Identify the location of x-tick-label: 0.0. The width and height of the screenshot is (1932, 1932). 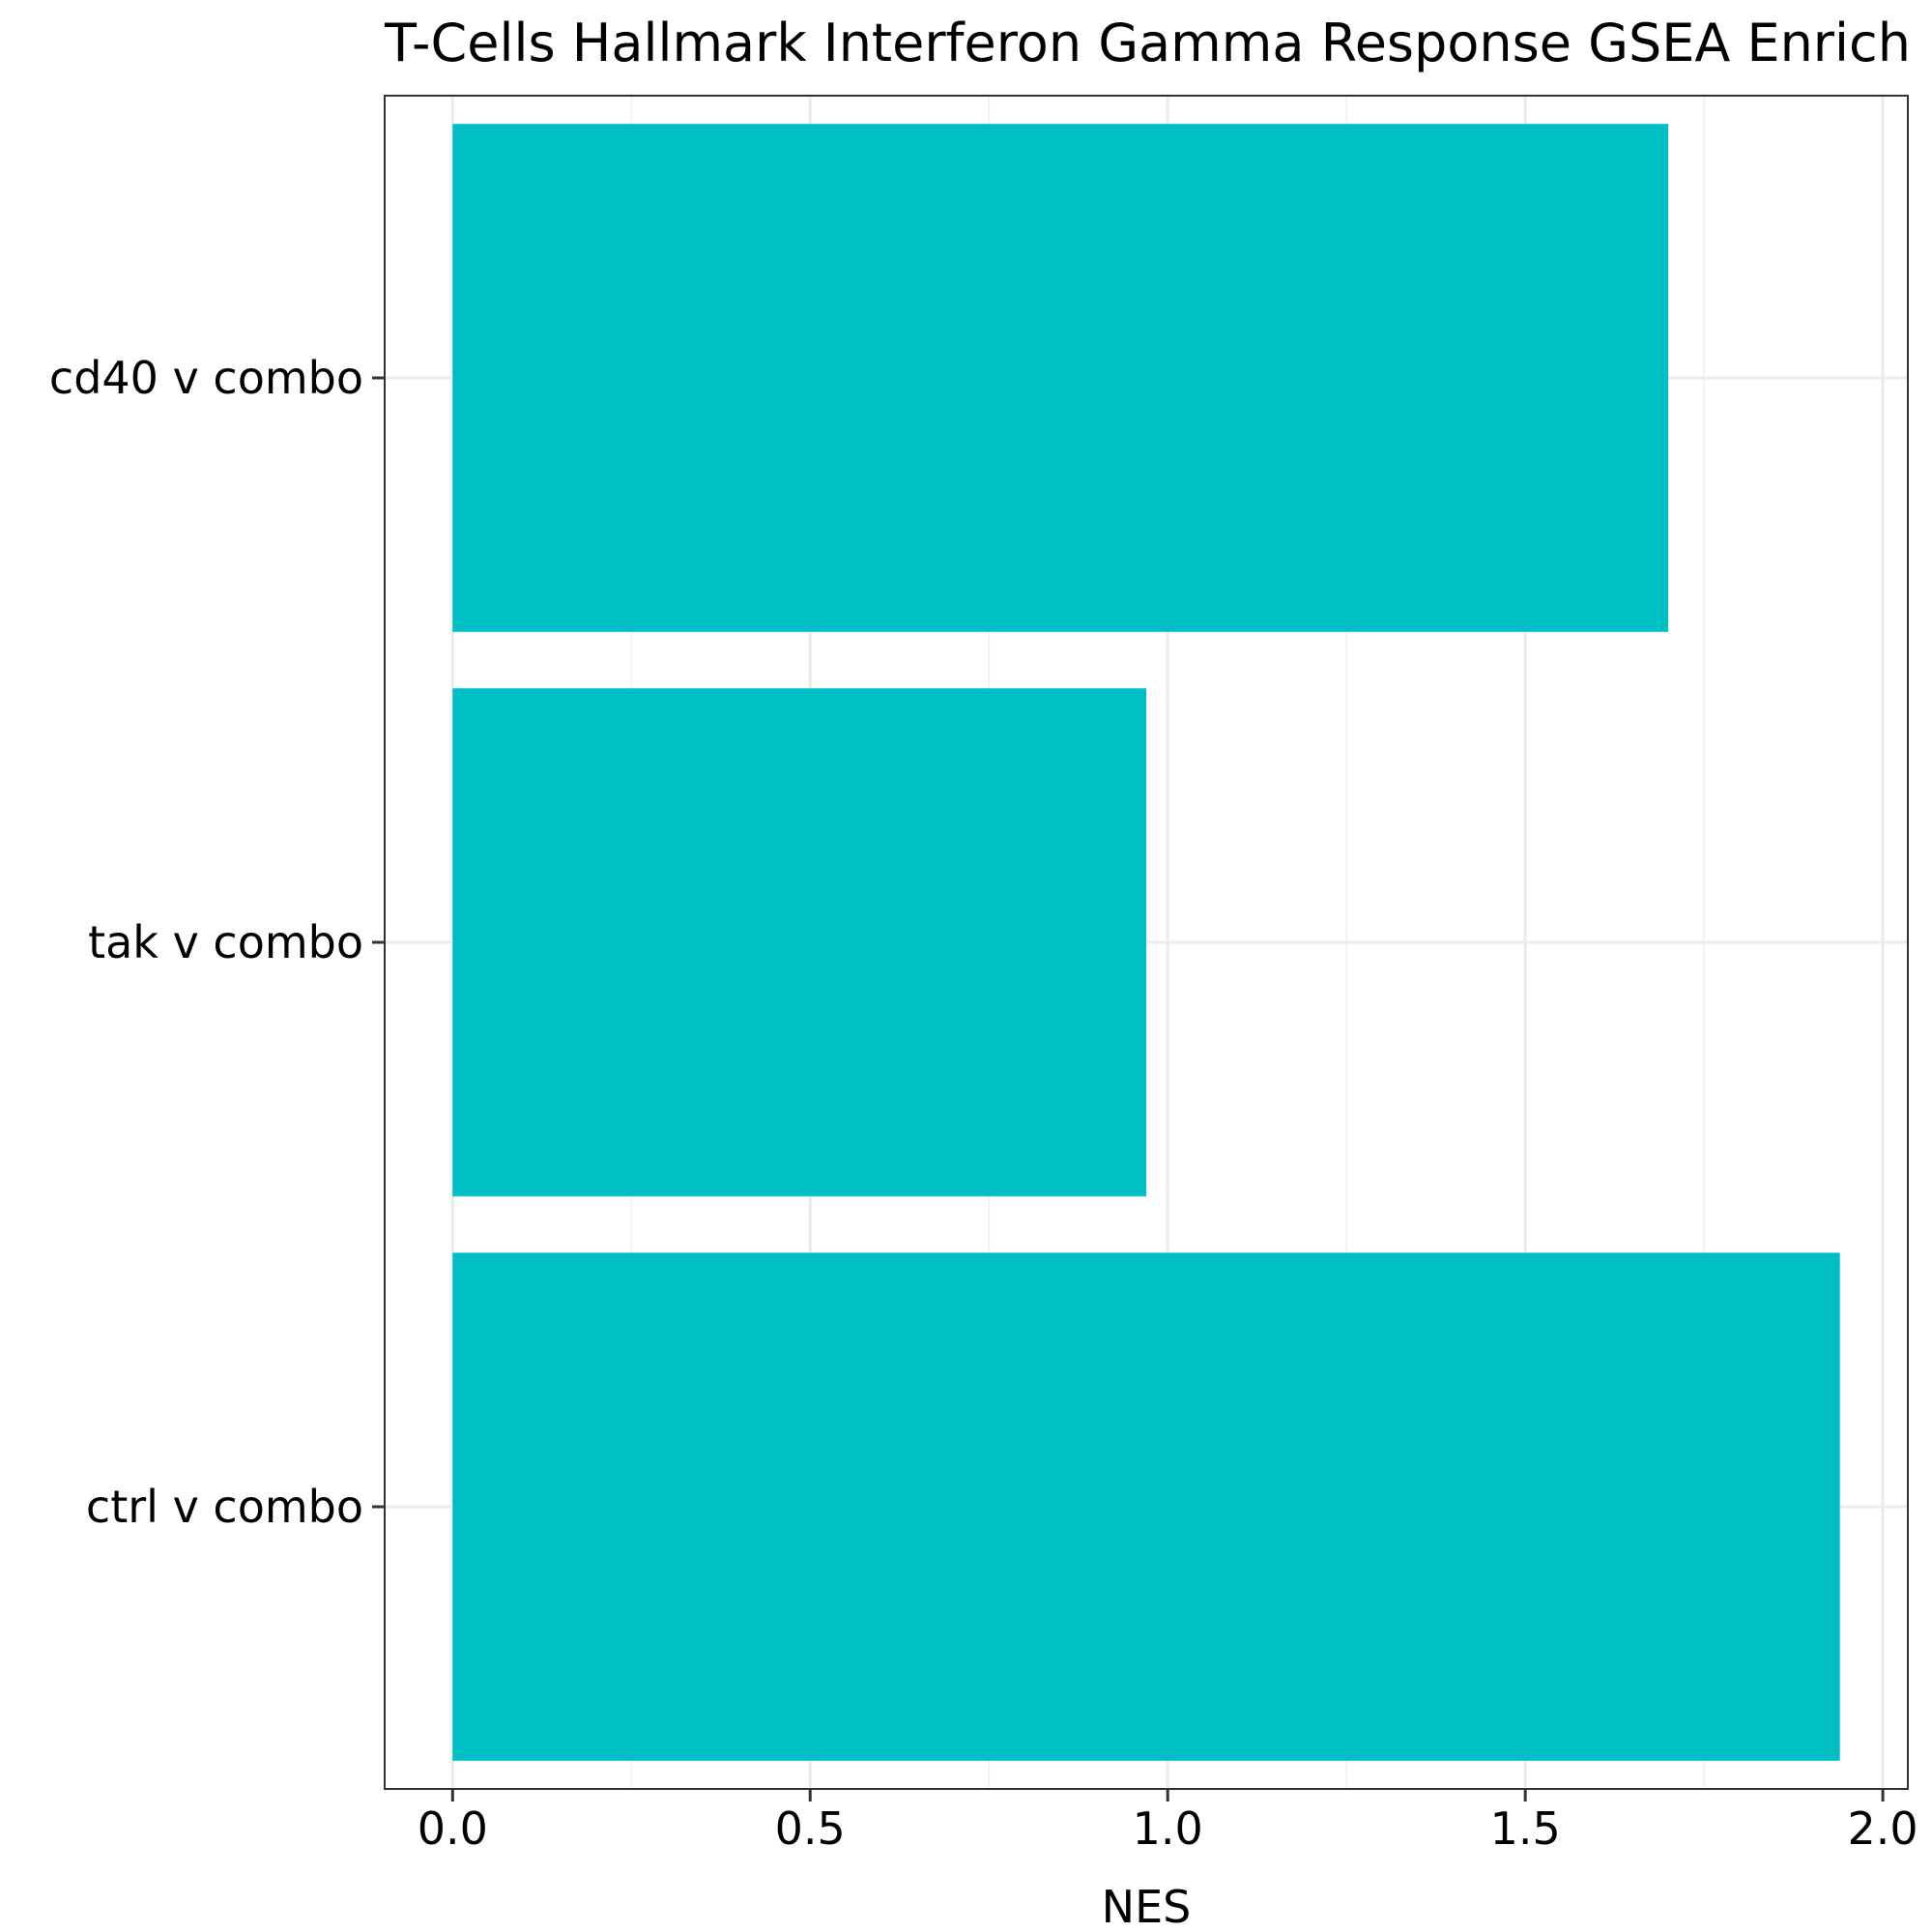
(453, 1828).